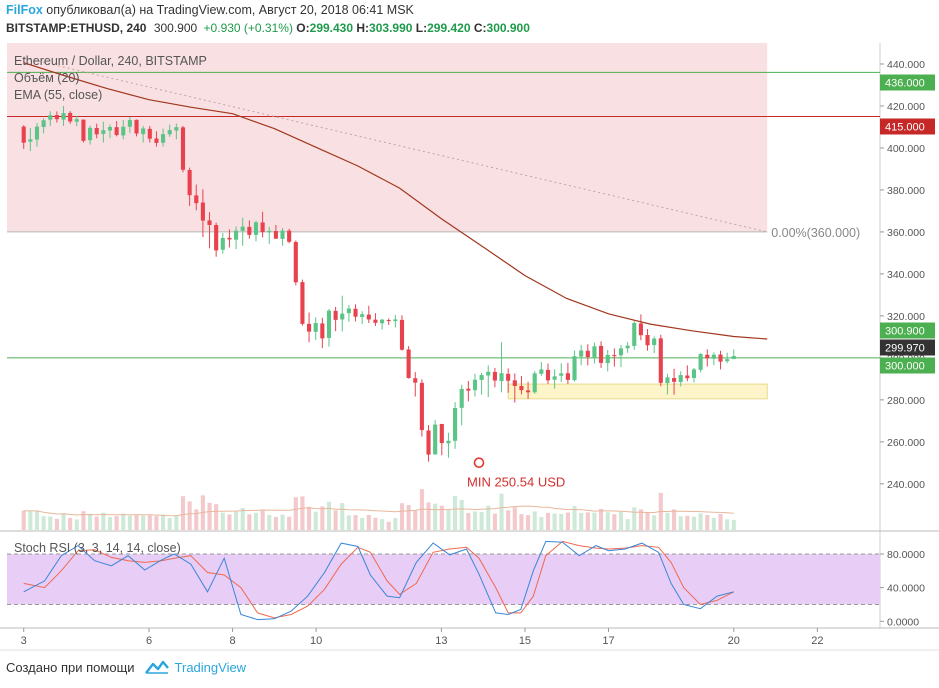 The image size is (939, 688). I want to click on price-badge: 436.000, so click(907, 82).